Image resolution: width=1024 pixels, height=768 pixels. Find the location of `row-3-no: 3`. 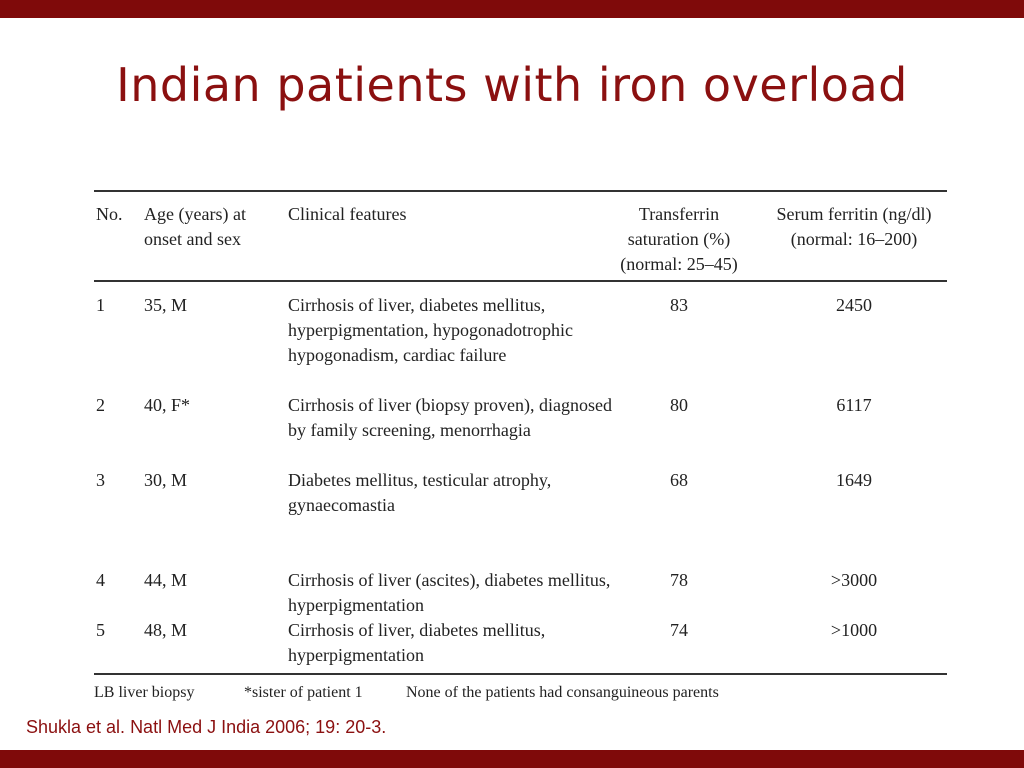

row-3-no: 3 is located at coordinates (100, 480).